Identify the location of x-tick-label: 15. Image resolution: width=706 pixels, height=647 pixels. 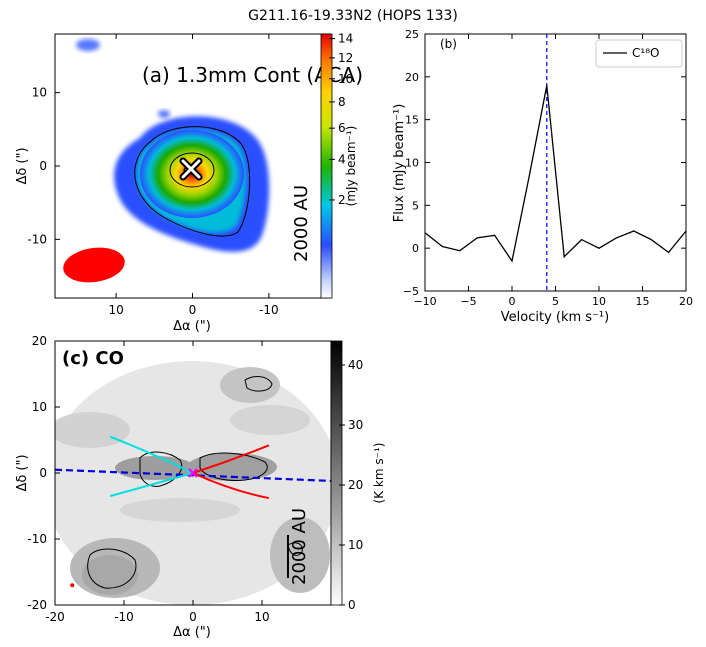
(643, 301).